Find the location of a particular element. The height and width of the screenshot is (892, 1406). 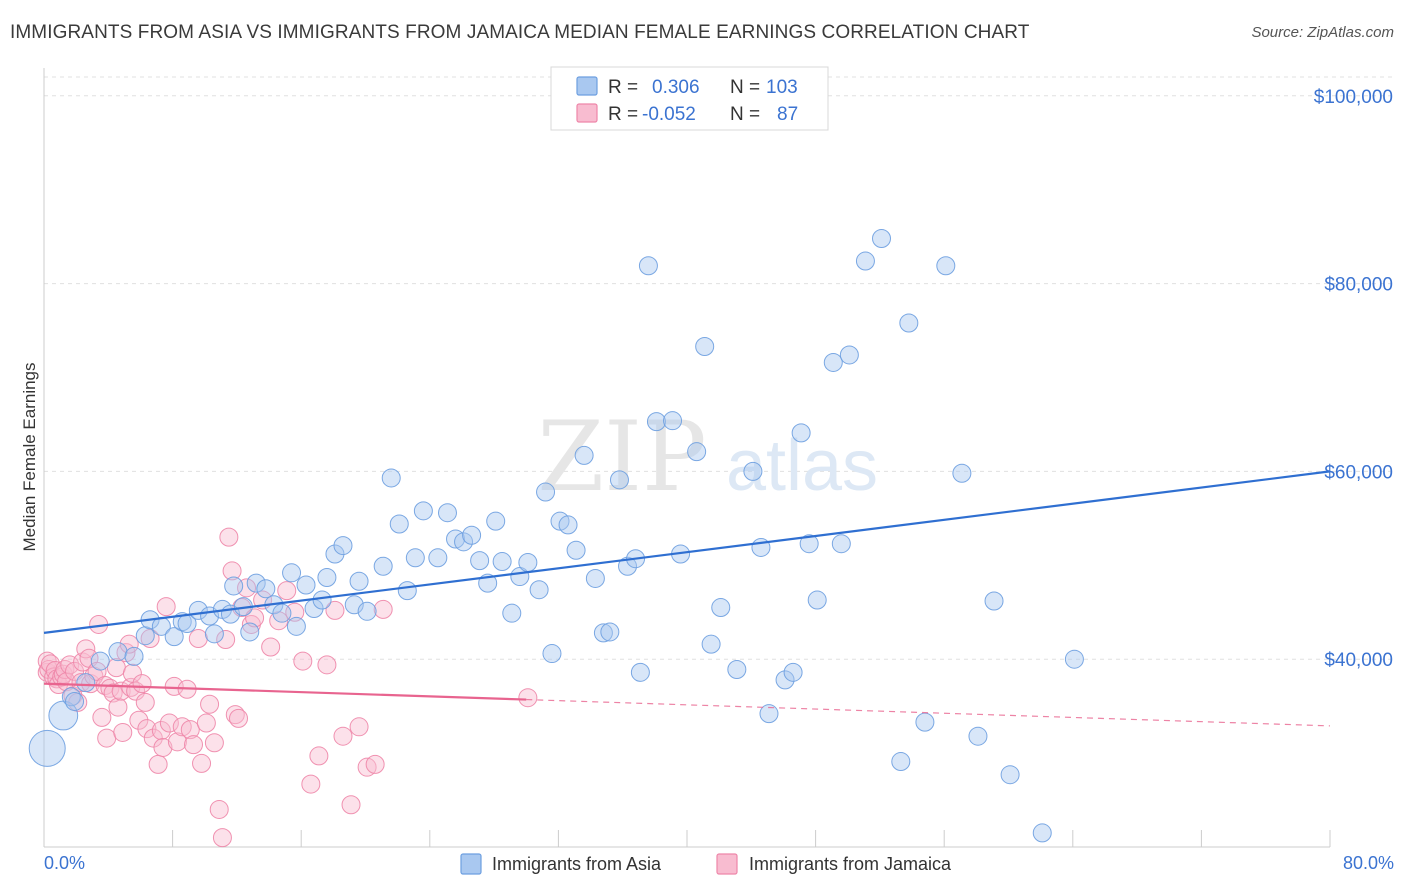

y-axis-title: Median Female Earnings is located at coordinates (29, 457).